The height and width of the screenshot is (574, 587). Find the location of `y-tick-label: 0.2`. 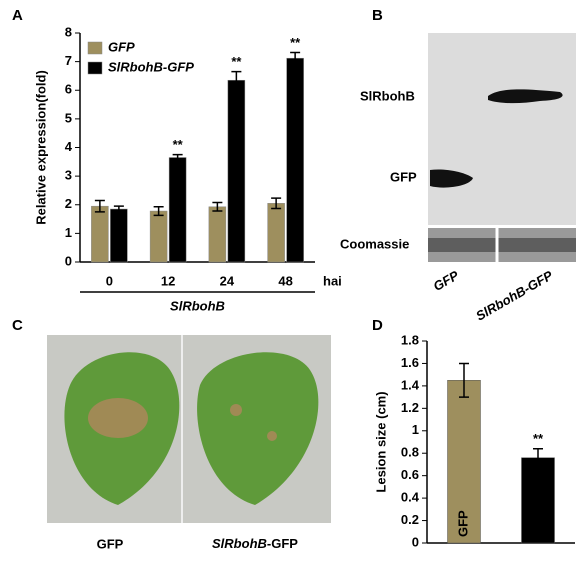

y-tick-label: 0.2 is located at coordinates (410, 519).